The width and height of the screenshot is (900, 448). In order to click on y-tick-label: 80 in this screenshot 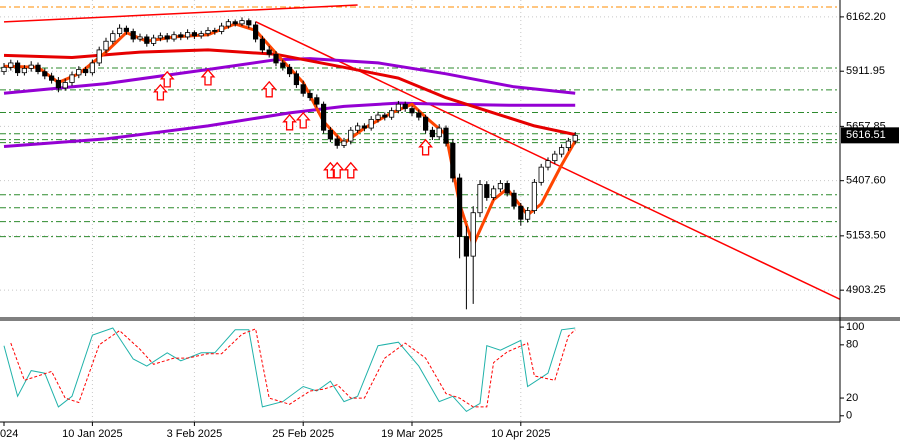, I will do `click(852, 345)`.